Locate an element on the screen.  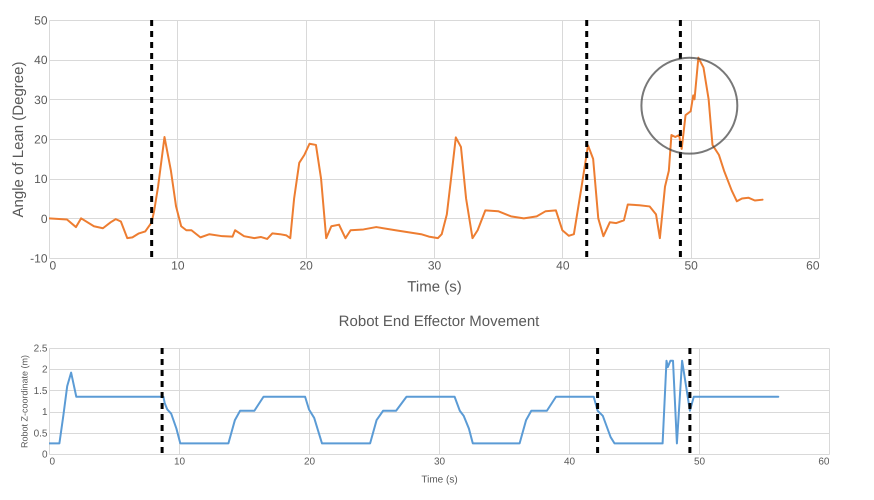
y-tick-label: 10 is located at coordinates (41, 179).